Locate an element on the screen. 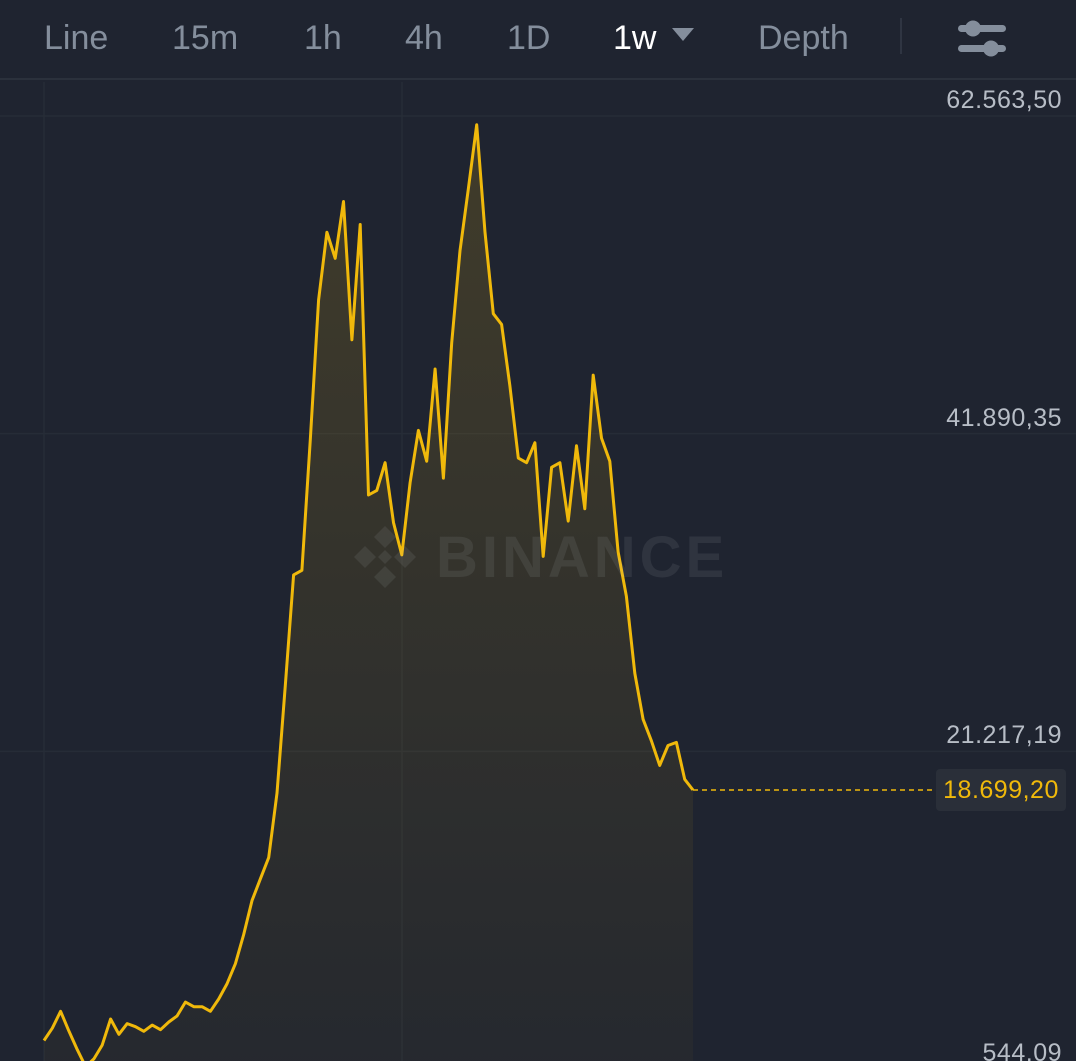  y-tick-label: 41.890,35 is located at coordinates (1004, 417).